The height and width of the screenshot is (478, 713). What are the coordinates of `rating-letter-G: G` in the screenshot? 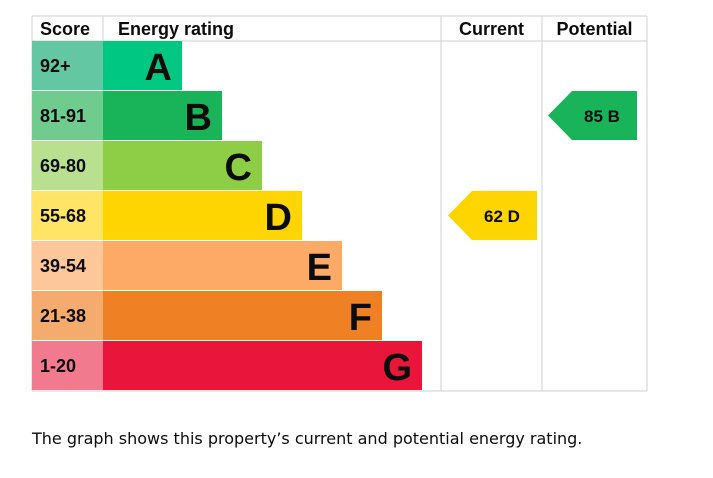 It's located at (397, 368).